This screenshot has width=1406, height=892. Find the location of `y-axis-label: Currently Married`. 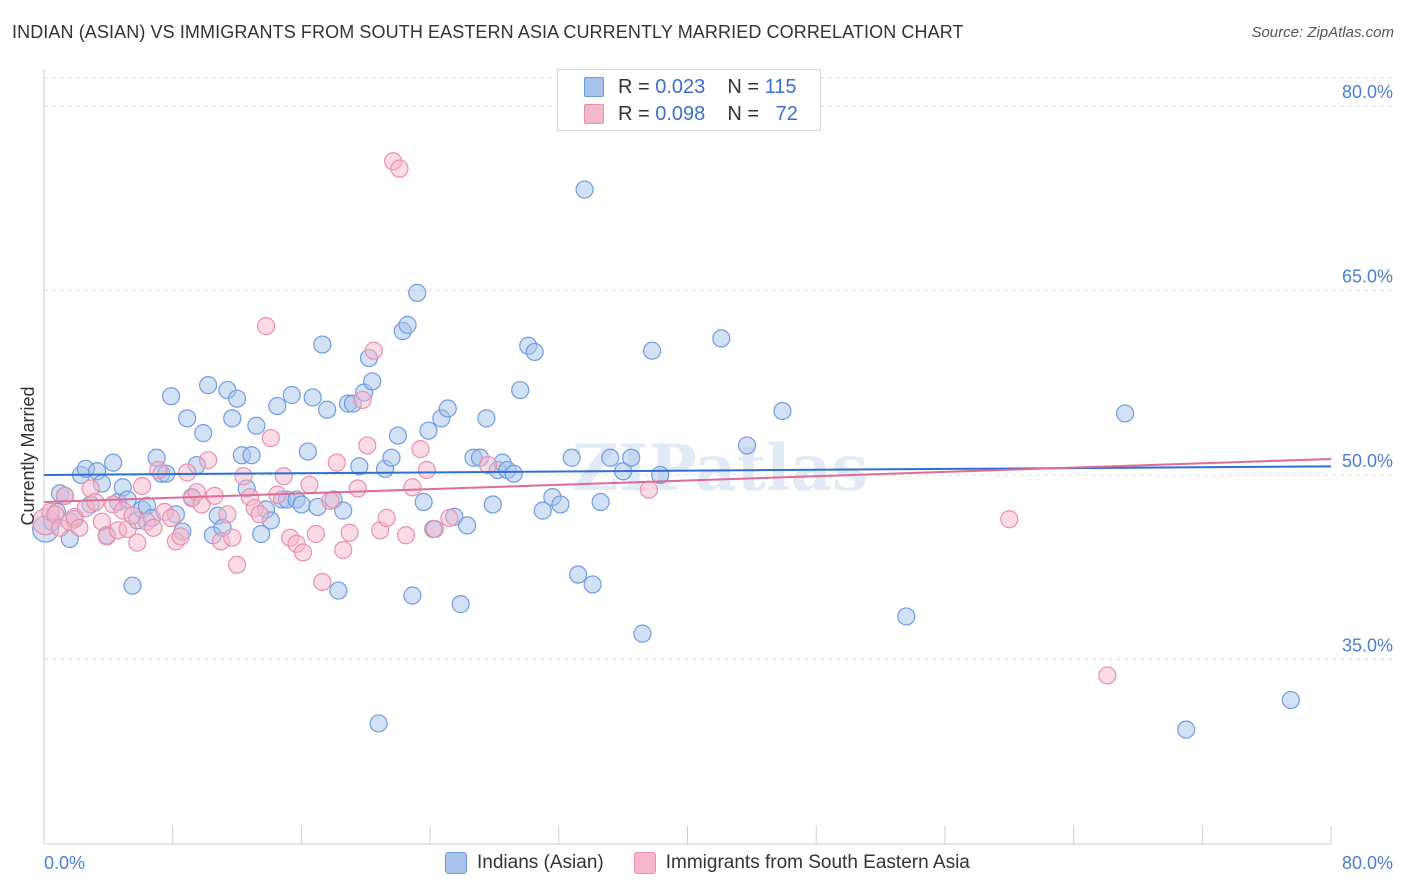

y-axis-label: Currently Married is located at coordinates (28, 455).